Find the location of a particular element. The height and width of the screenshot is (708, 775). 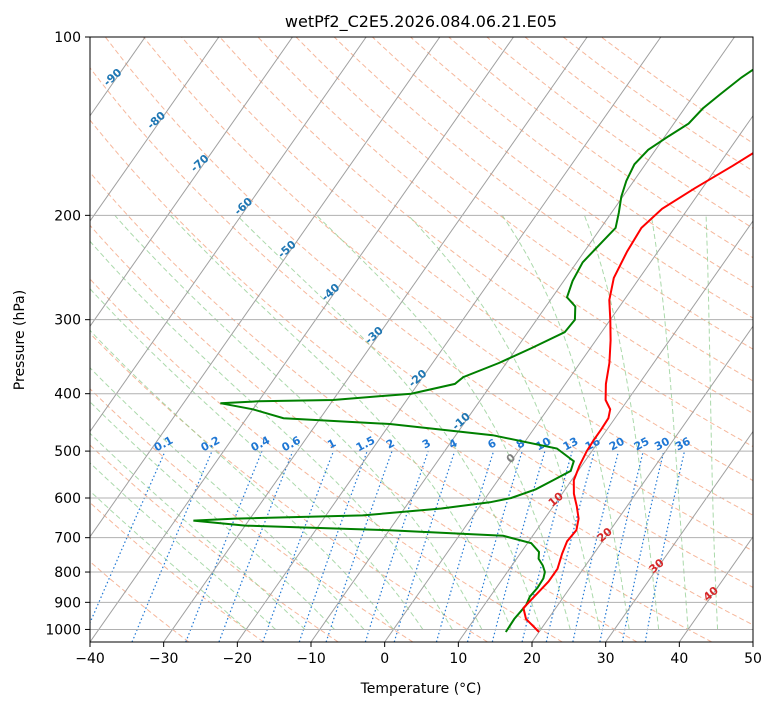

mixing-ratio-label: 25 is located at coordinates (642, 444).